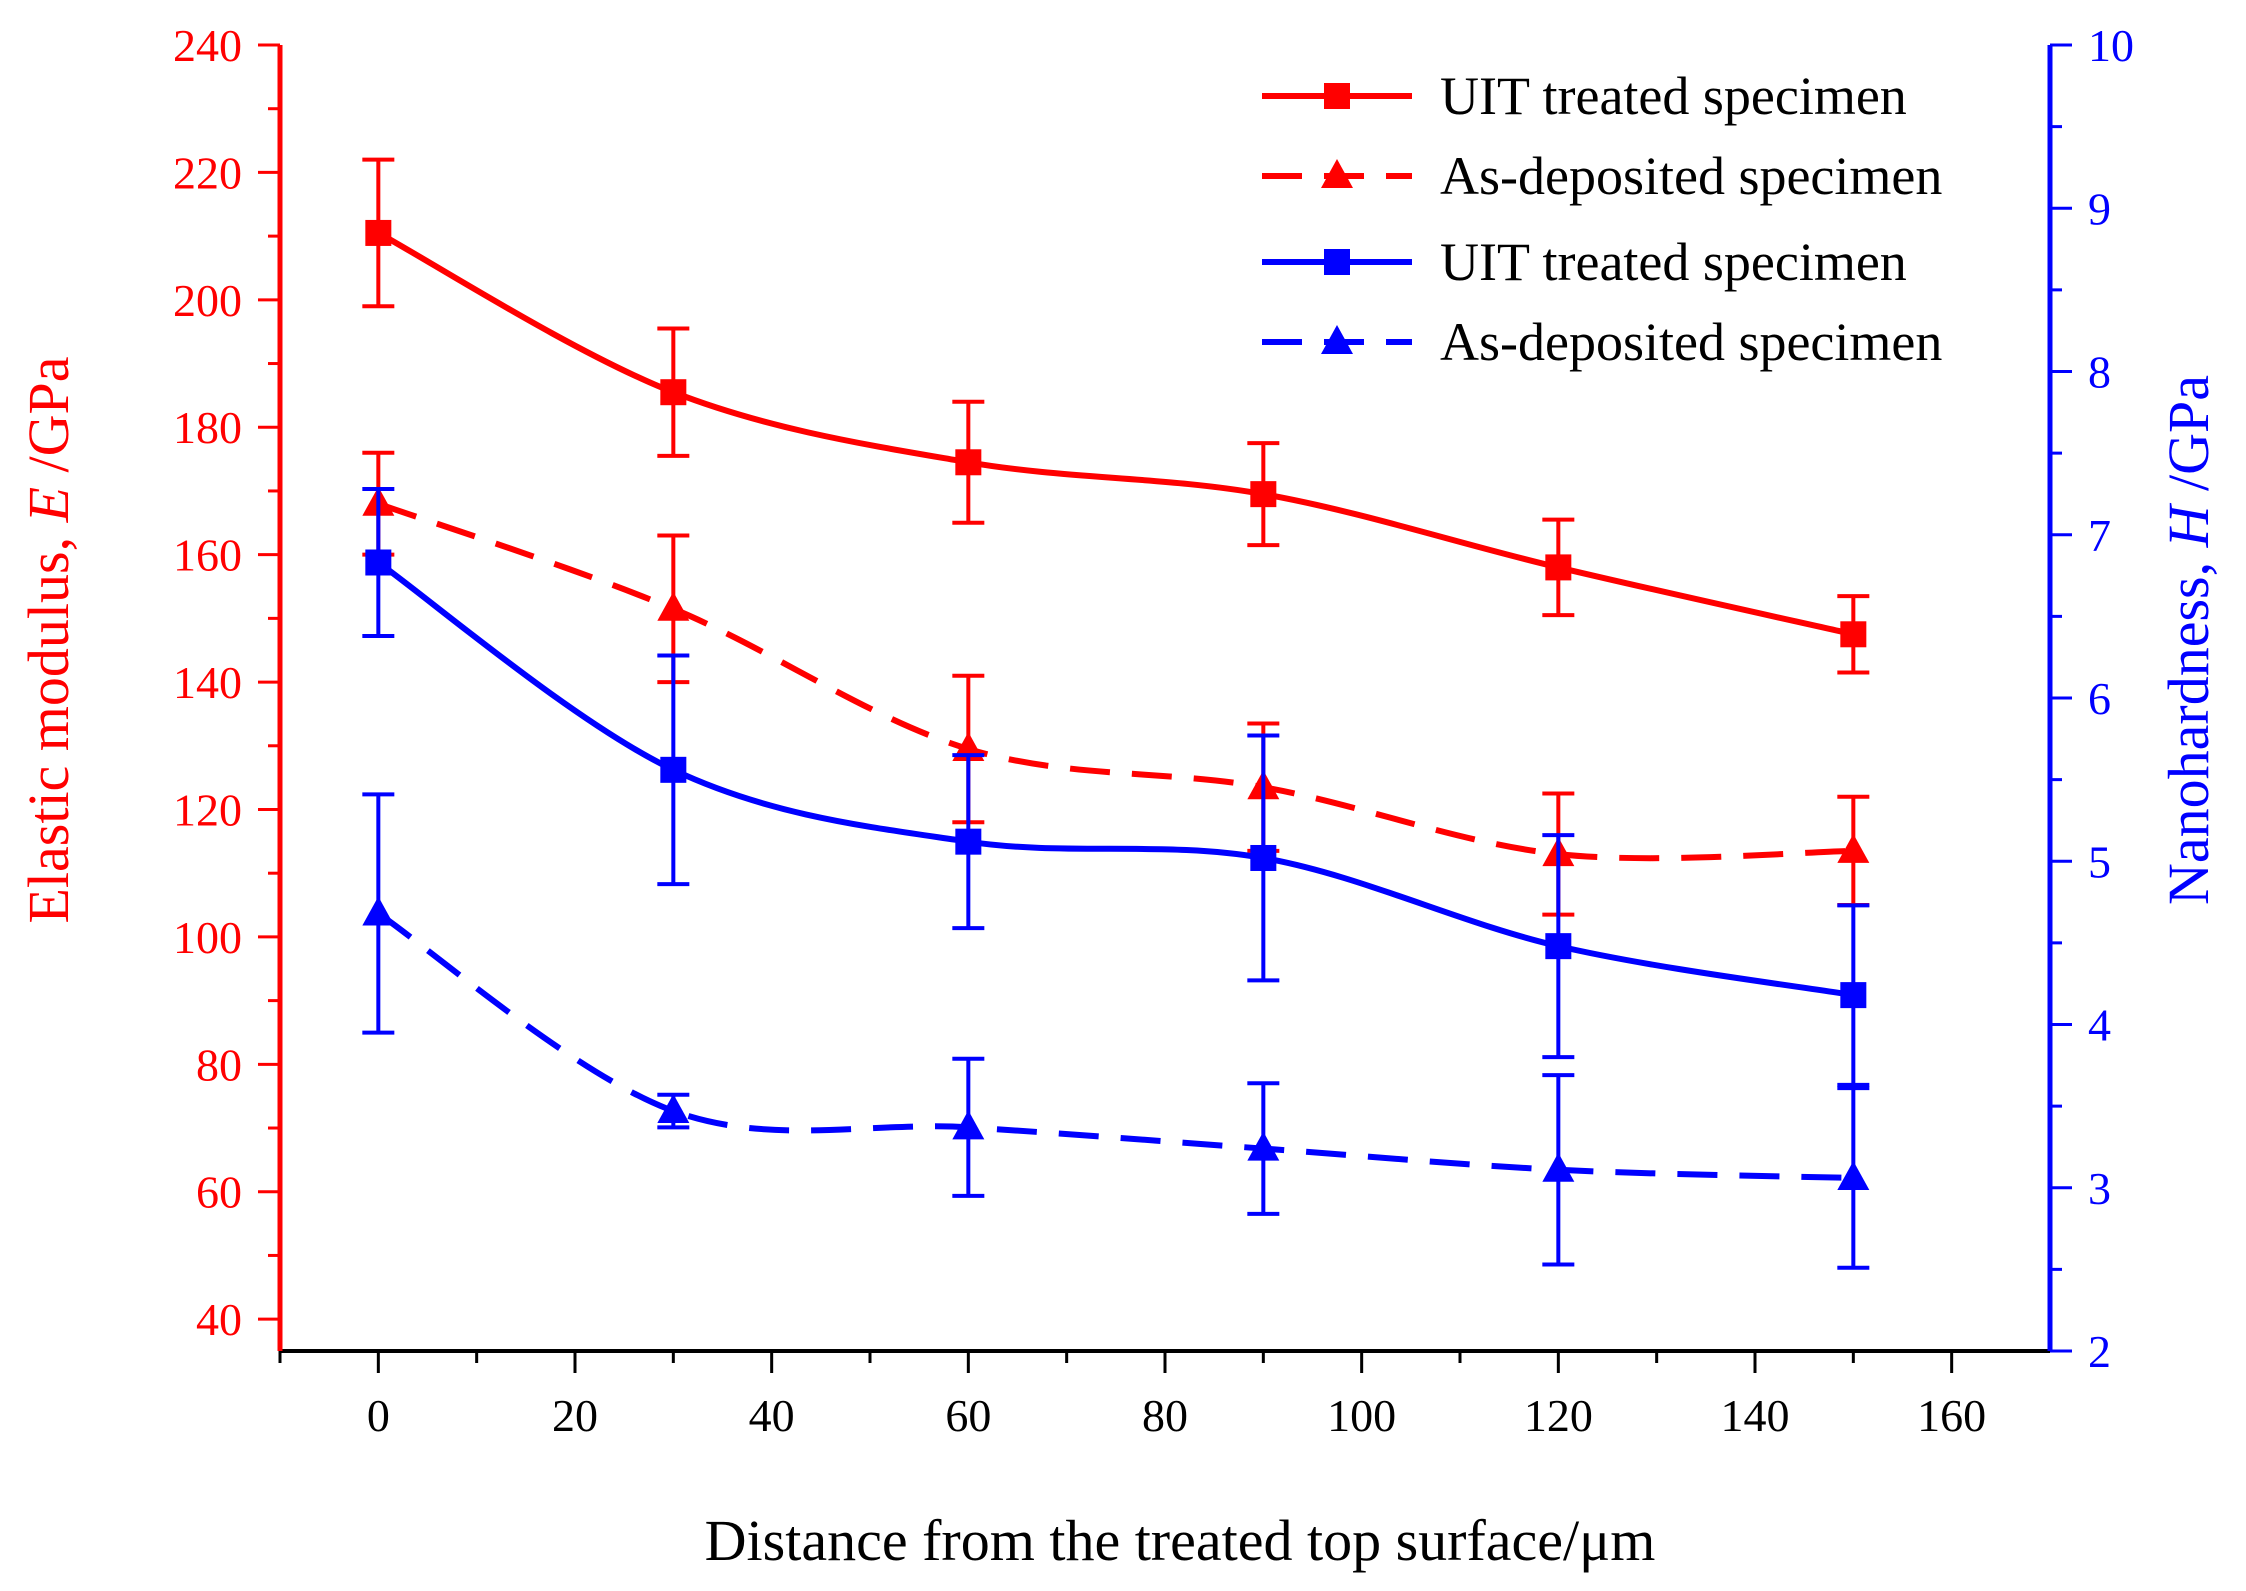 The width and height of the screenshot is (2246, 1591). Describe the element at coordinates (2099, 1351) in the screenshot. I see `right-y-tick-label: 2` at that location.